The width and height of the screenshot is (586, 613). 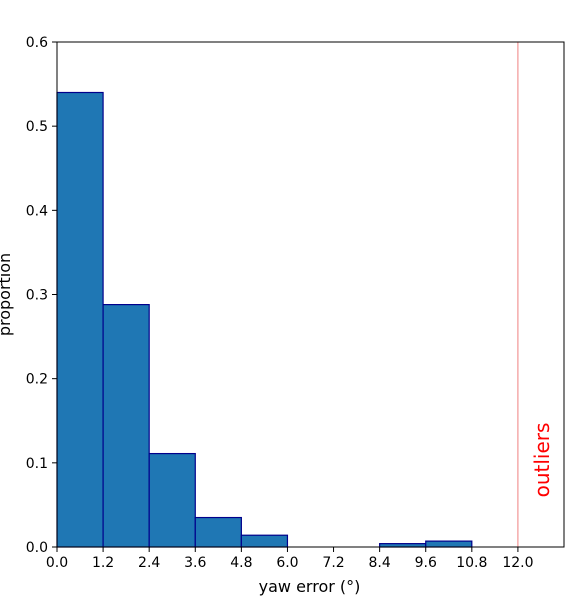 What do you see at coordinates (57, 563) in the screenshot?
I see `x-tick-label: 0.0` at bounding box center [57, 563].